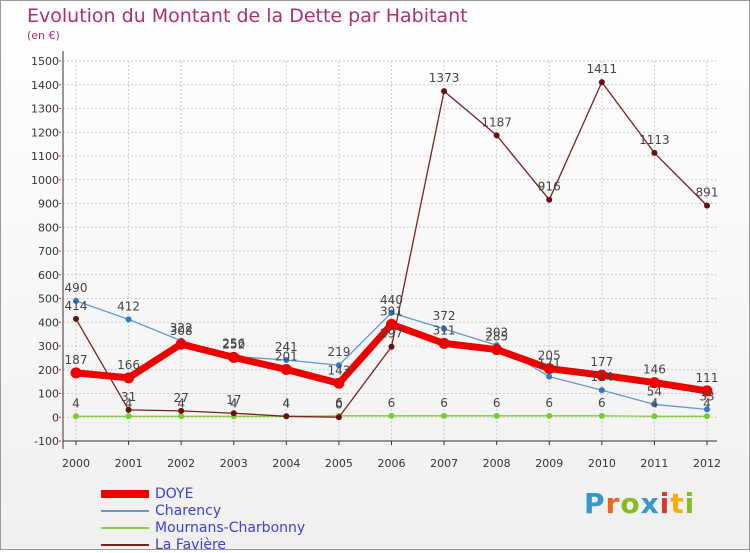 The image size is (750, 553). Describe the element at coordinates (48, 346) in the screenshot. I see `y-tick-label: 300` at that location.